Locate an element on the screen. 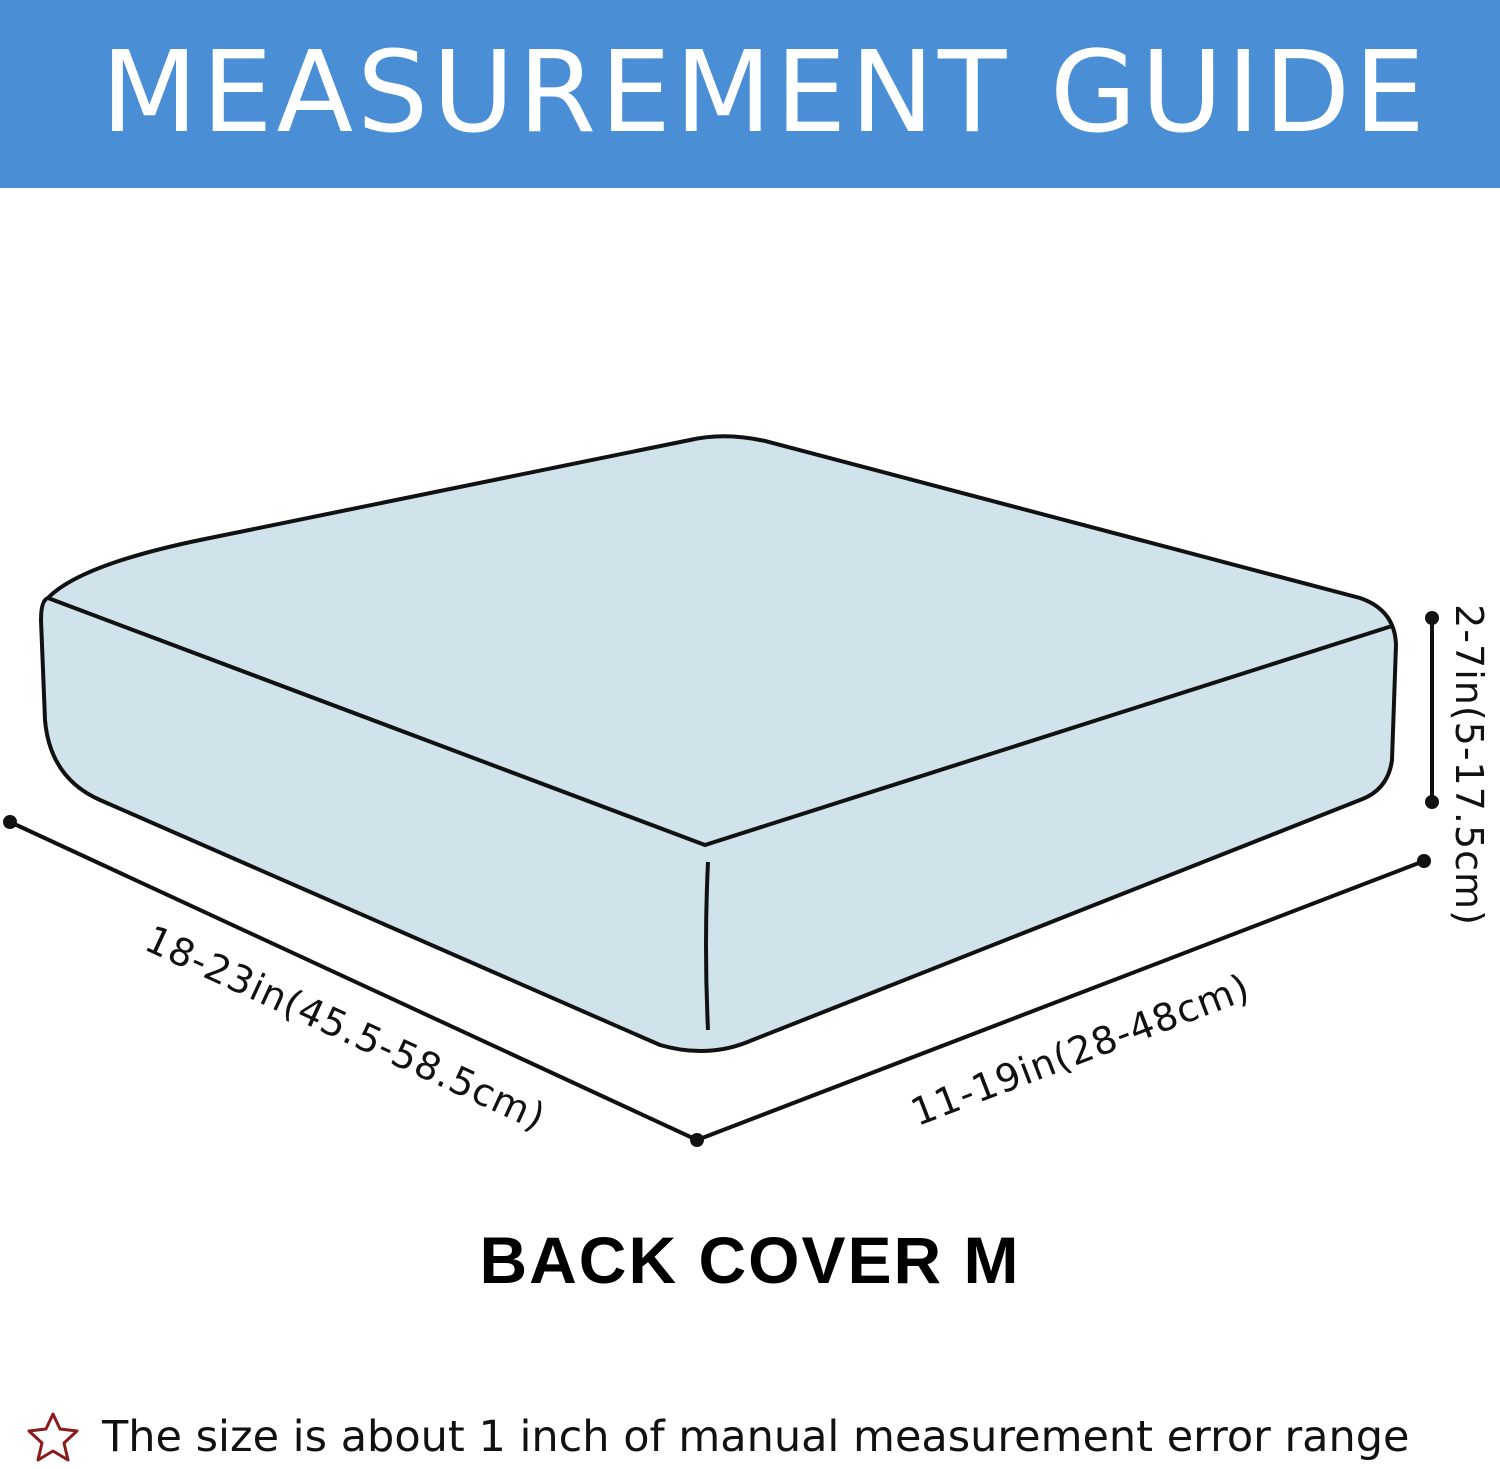  height-label: 2-7in(5-17.5cm) is located at coordinates (1469, 765).